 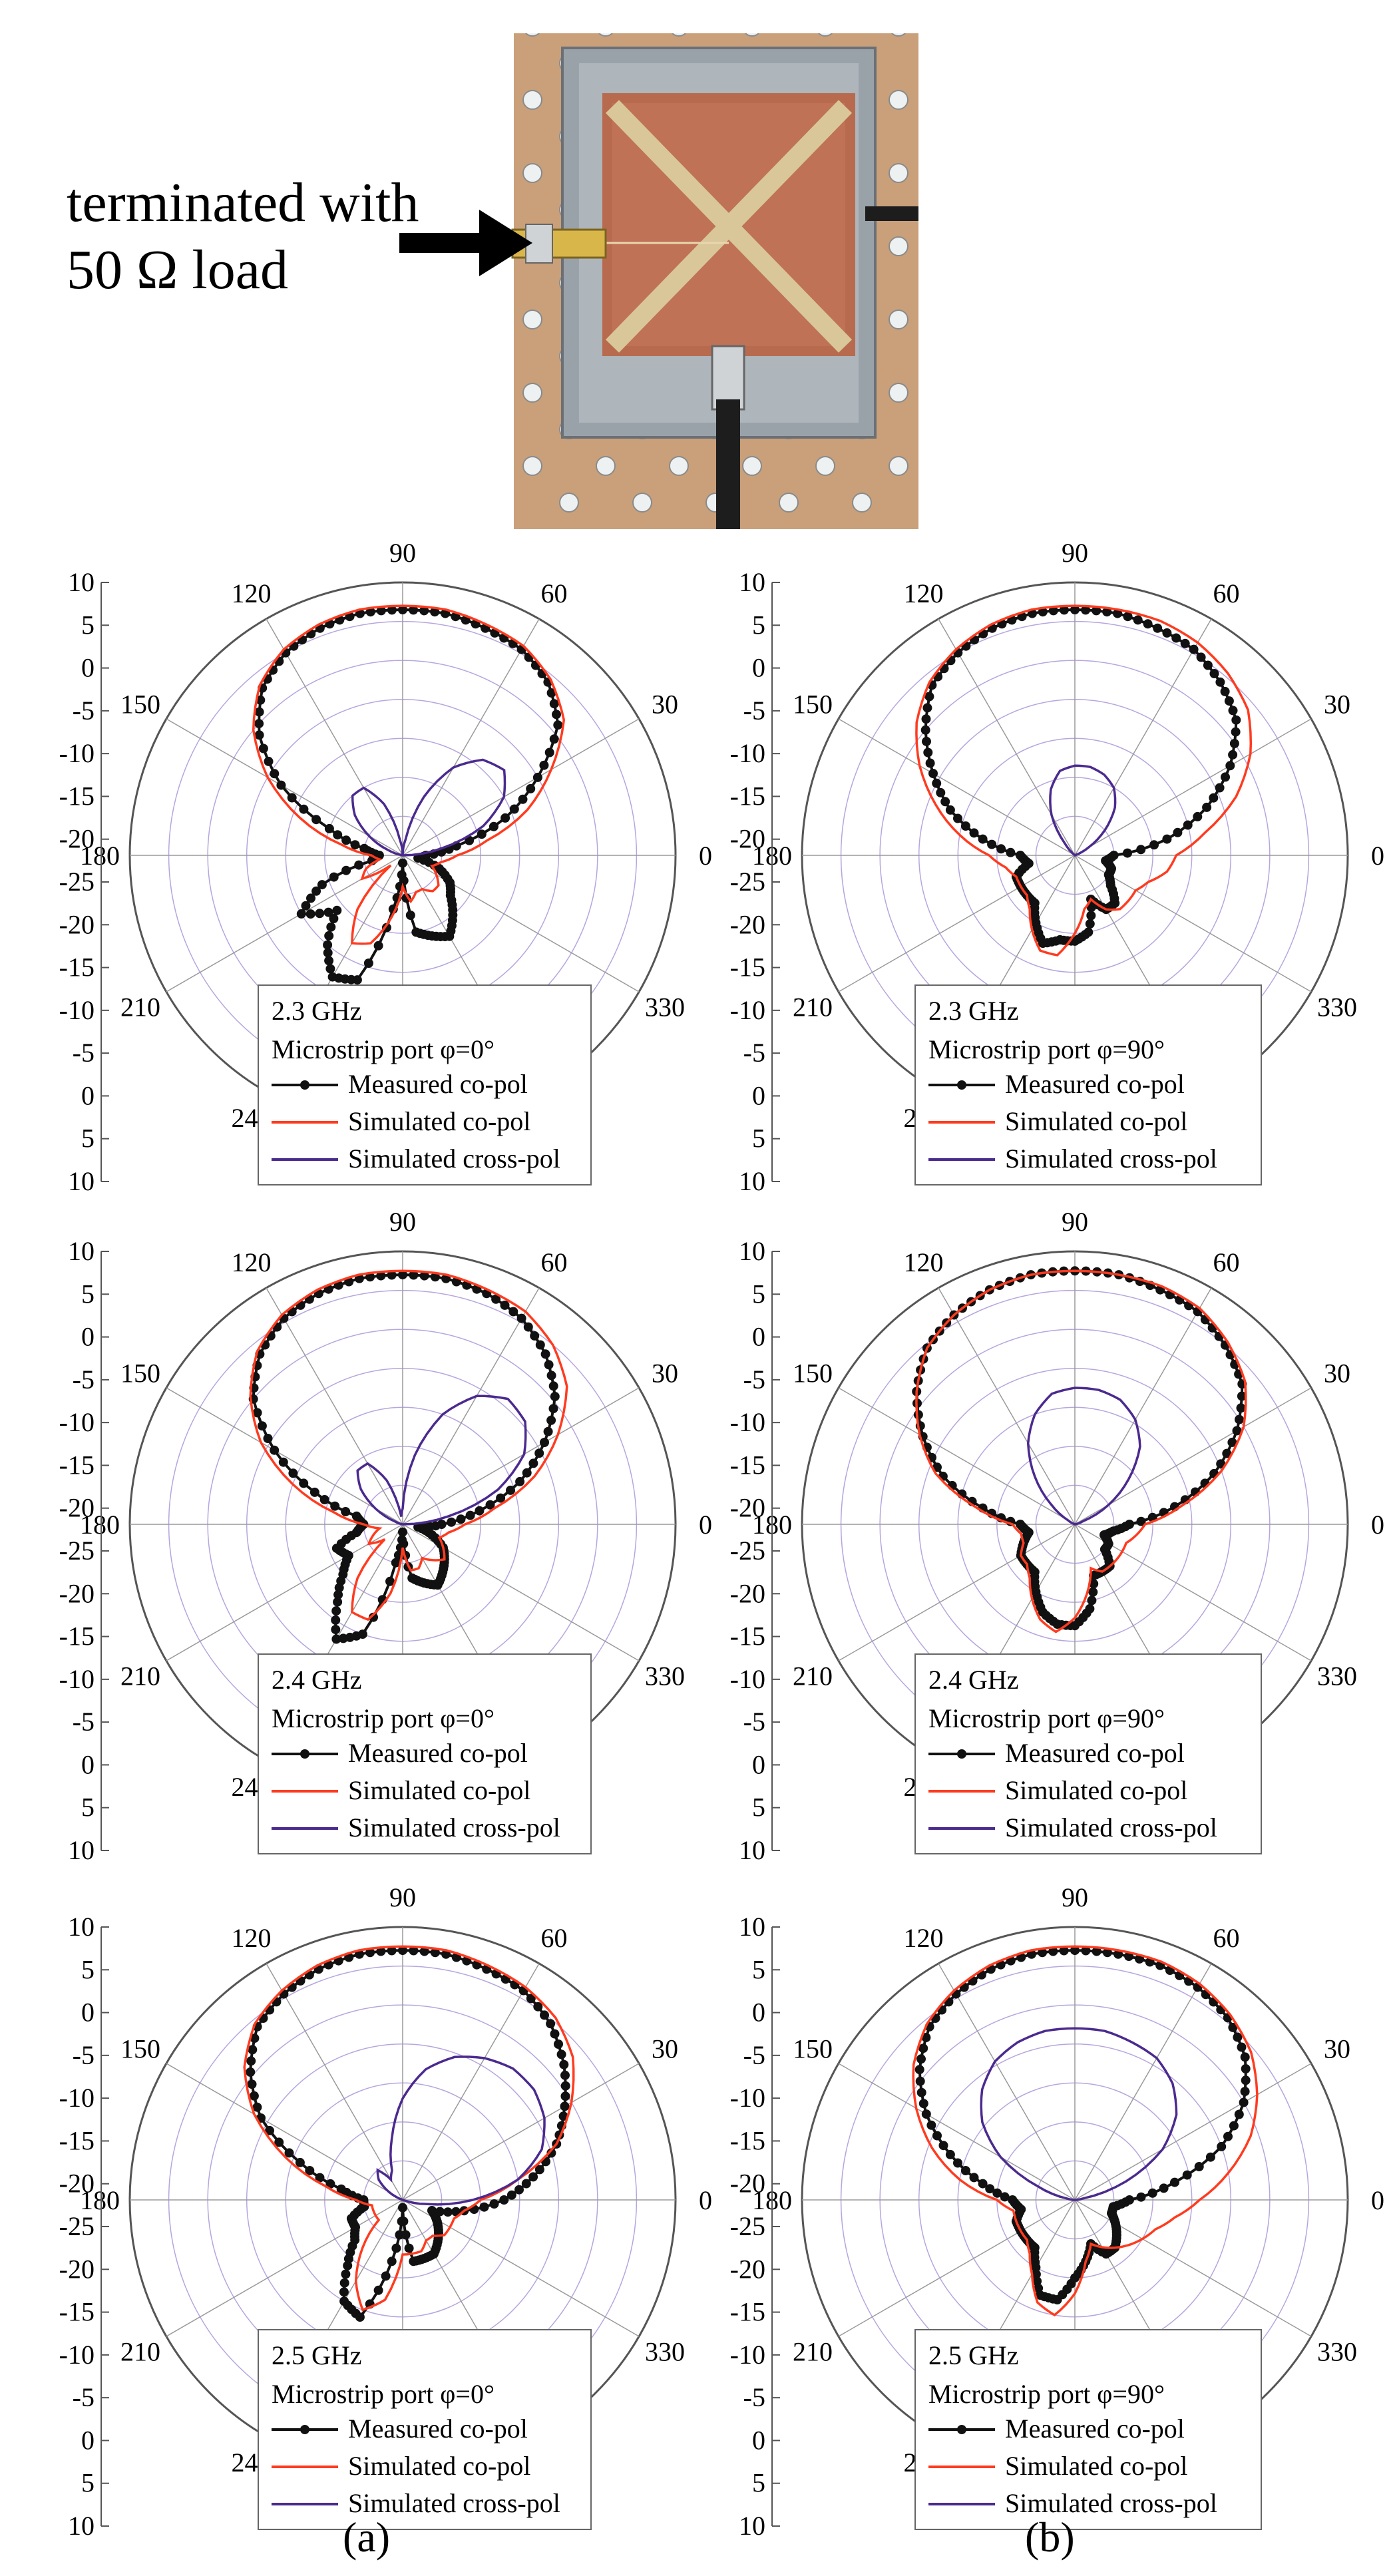 What do you see at coordinates (752, 1850) in the screenshot?
I see `radial-tick-label: 10` at bounding box center [752, 1850].